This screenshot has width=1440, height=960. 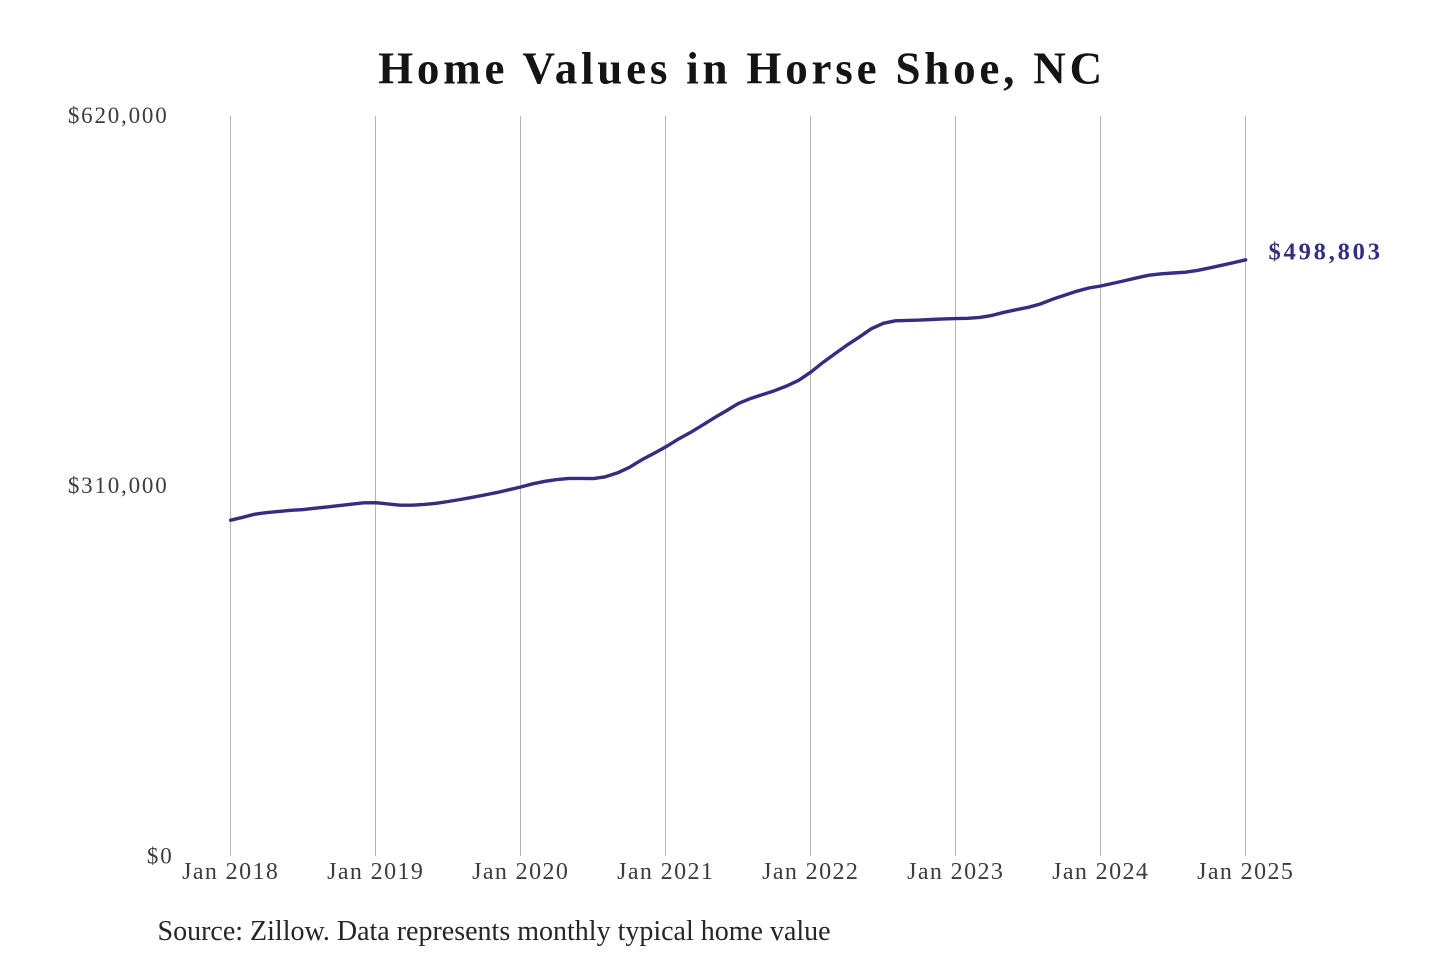 What do you see at coordinates (160, 856) in the screenshot?
I see `svg-text: $0` at bounding box center [160, 856].